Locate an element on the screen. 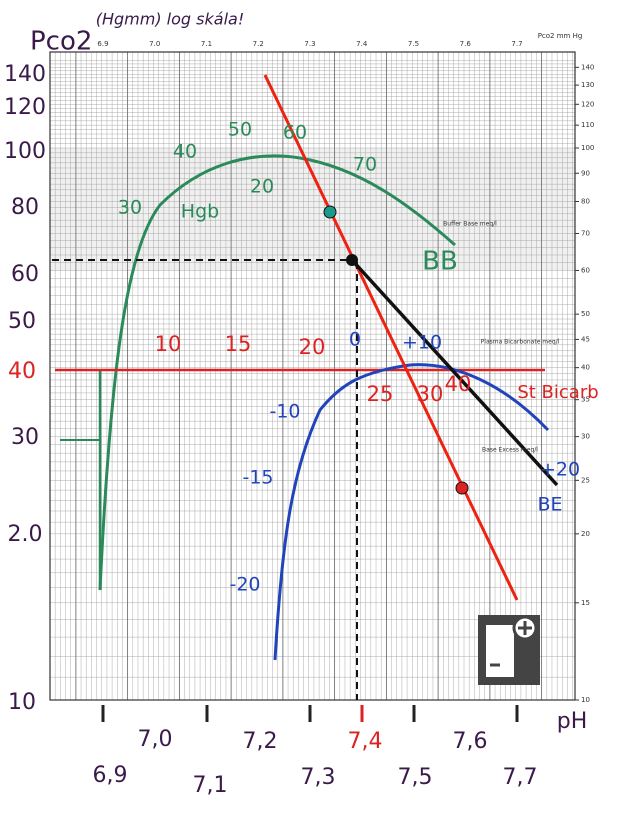 The width and height of the screenshot is (618, 818). be-labels: -20 is located at coordinates (244, 585).